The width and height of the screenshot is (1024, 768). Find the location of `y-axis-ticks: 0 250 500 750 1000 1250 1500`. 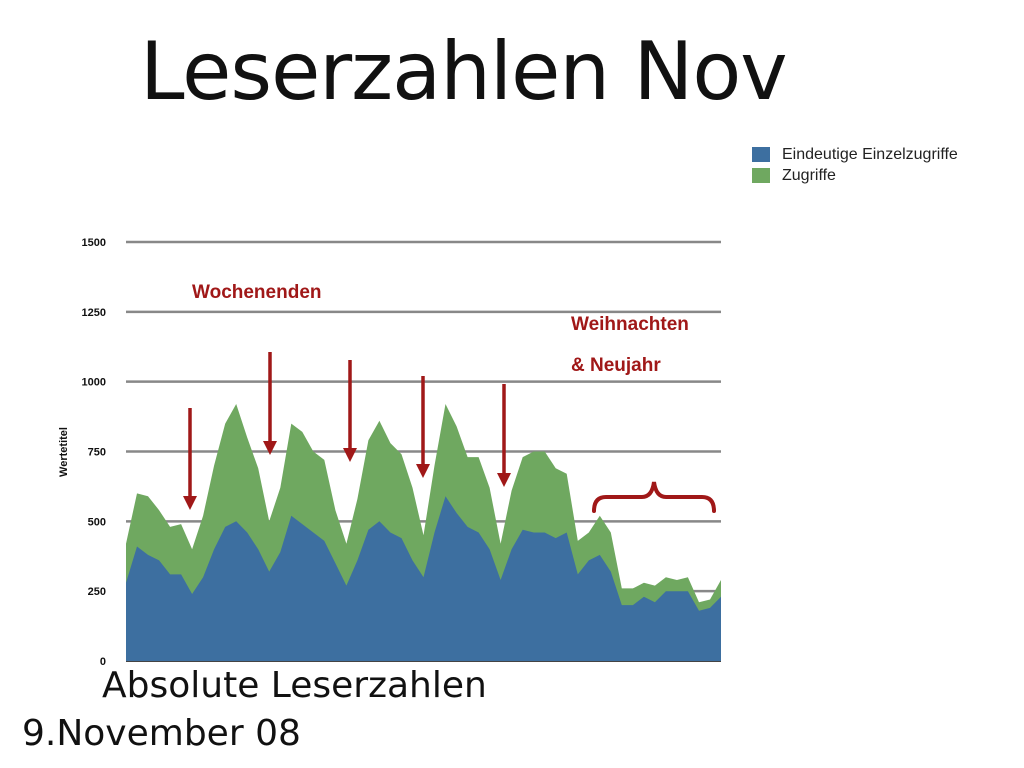

y-axis-ticks: 0 250 500 750 1000 1250 1500 is located at coordinates (94, 452).